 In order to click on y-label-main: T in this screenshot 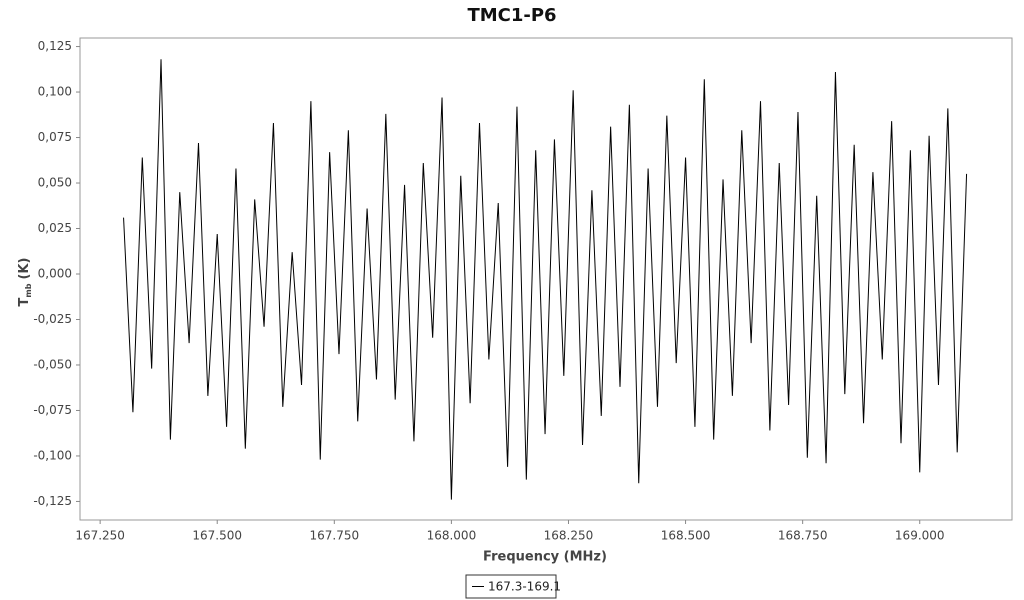, I will do `click(24, 301)`.